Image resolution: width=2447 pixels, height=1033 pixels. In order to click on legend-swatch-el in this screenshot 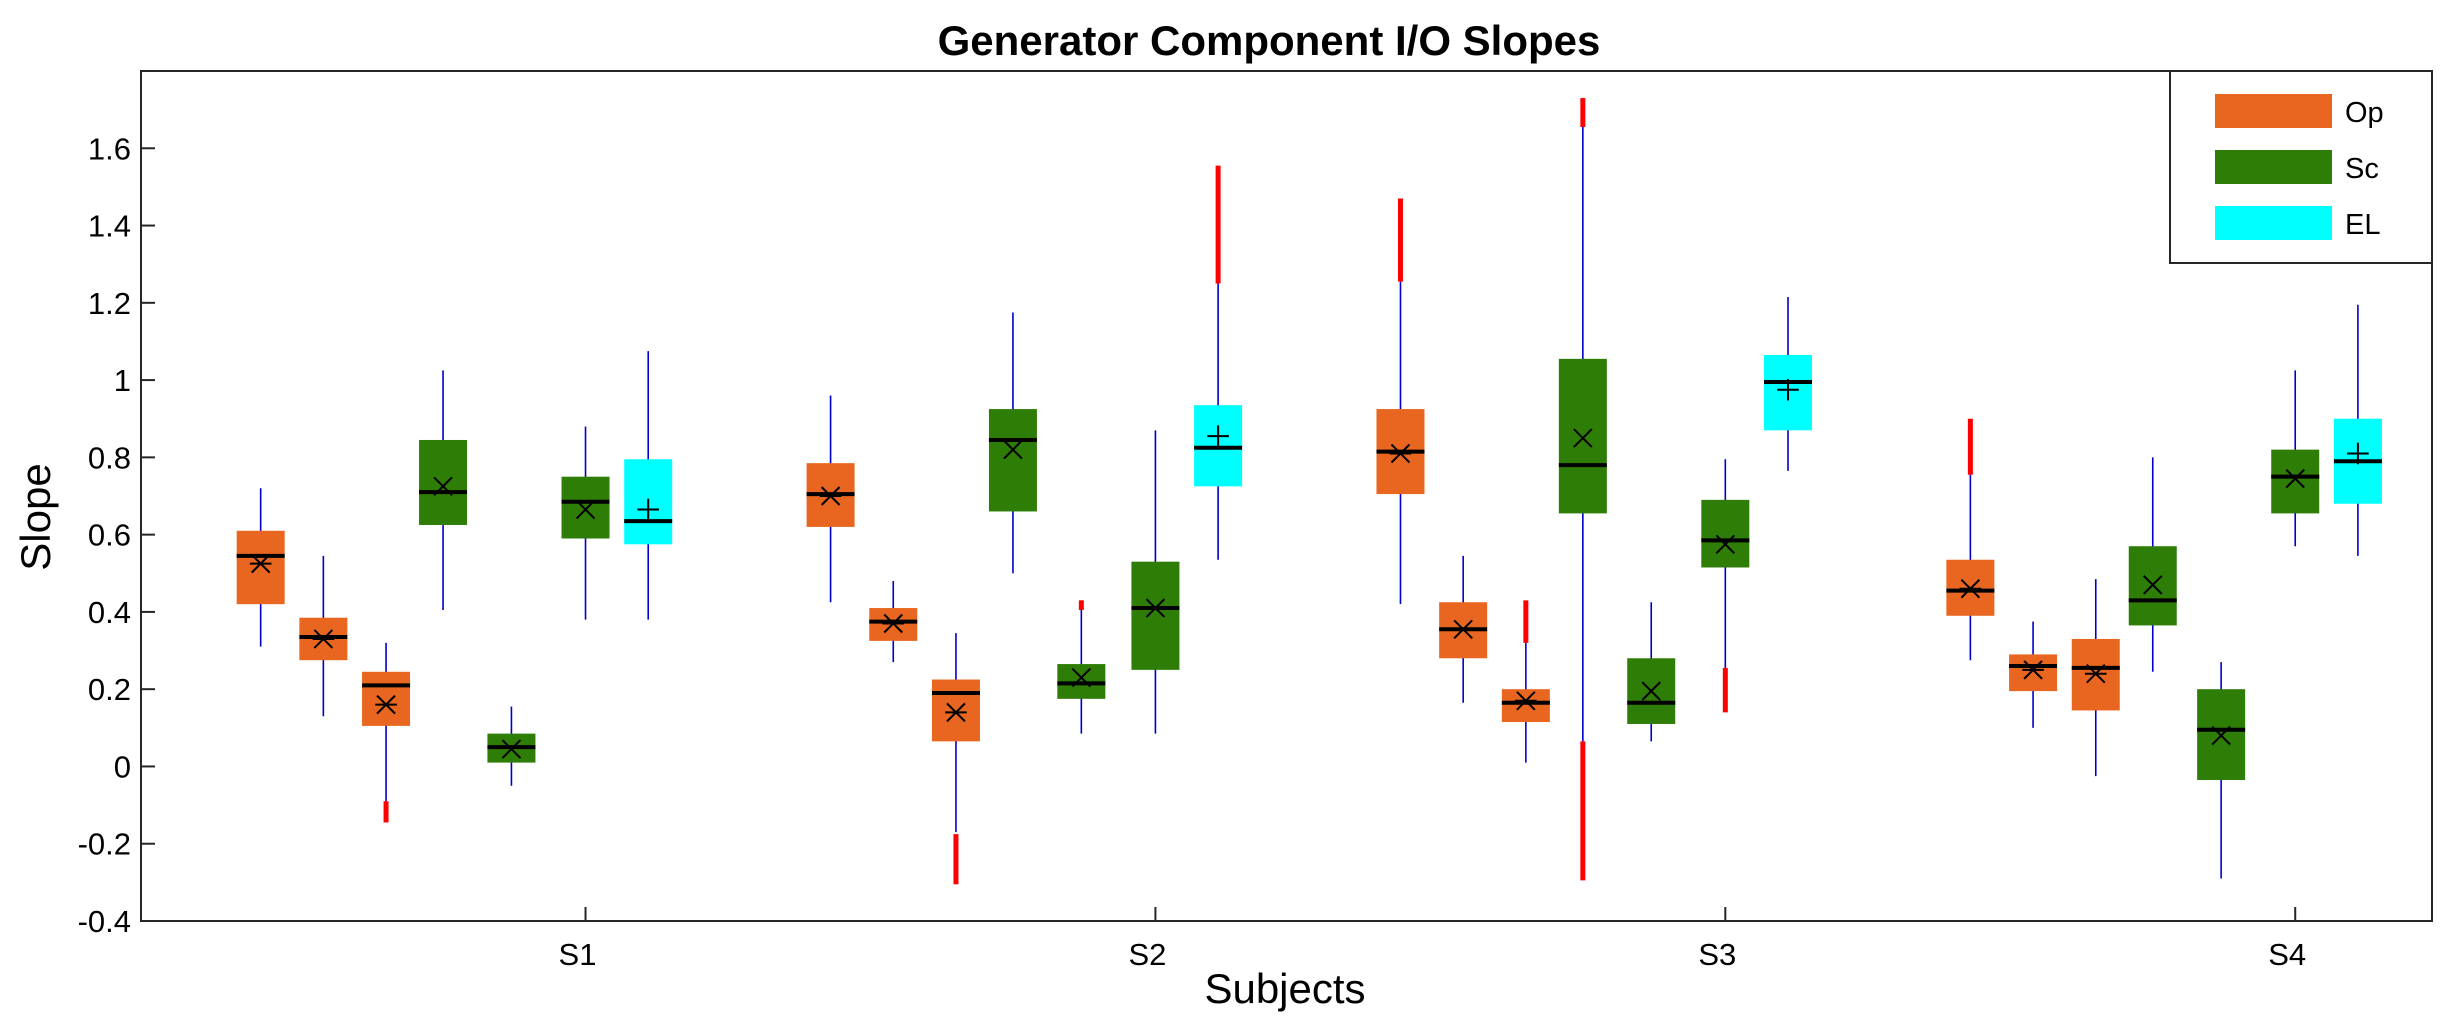, I will do `click(2273, 223)`.